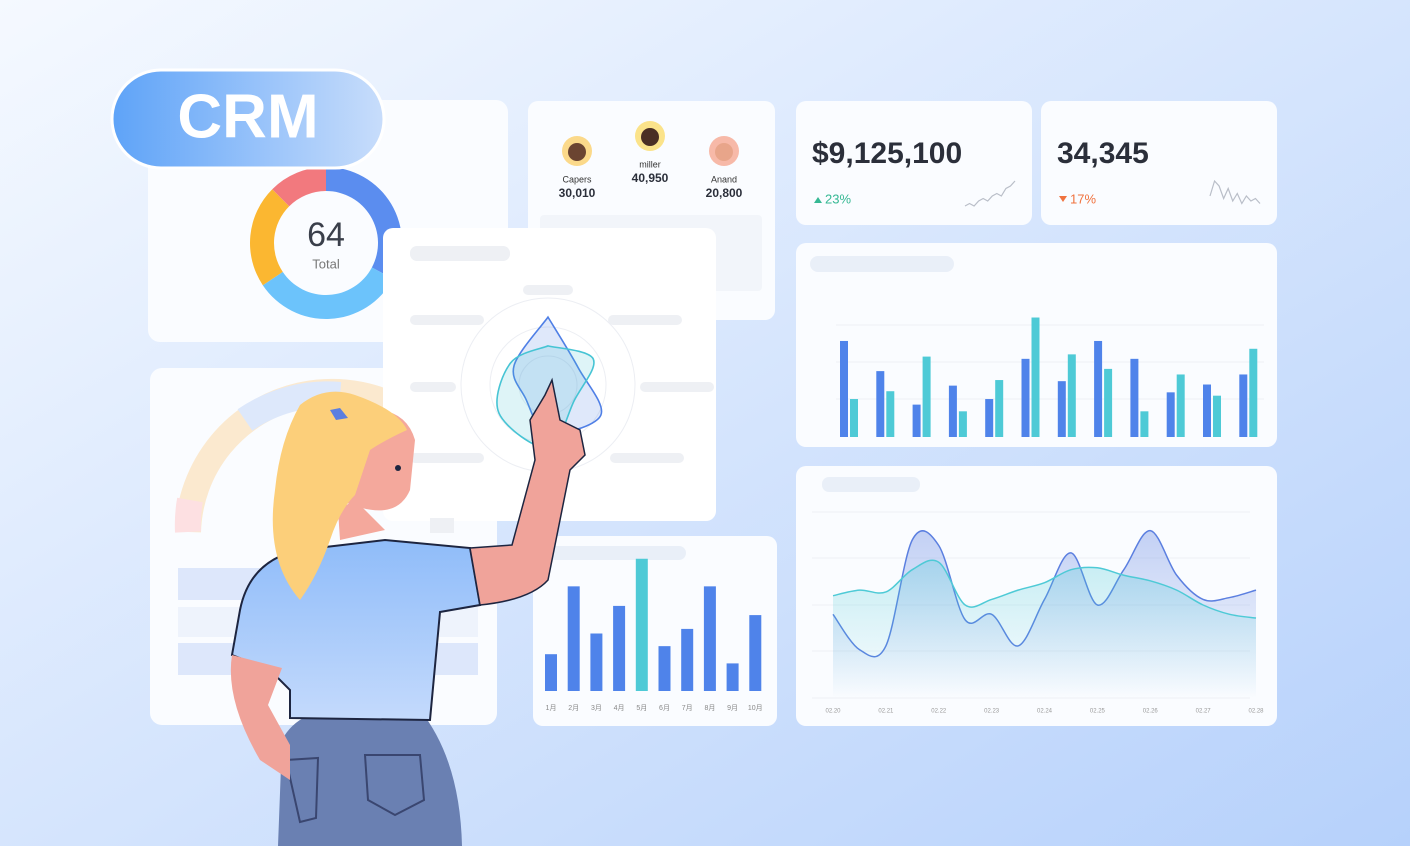 This screenshot has width=1410, height=846. What do you see at coordinates (577, 179) in the screenshot?
I see `leader-name: Capers` at bounding box center [577, 179].